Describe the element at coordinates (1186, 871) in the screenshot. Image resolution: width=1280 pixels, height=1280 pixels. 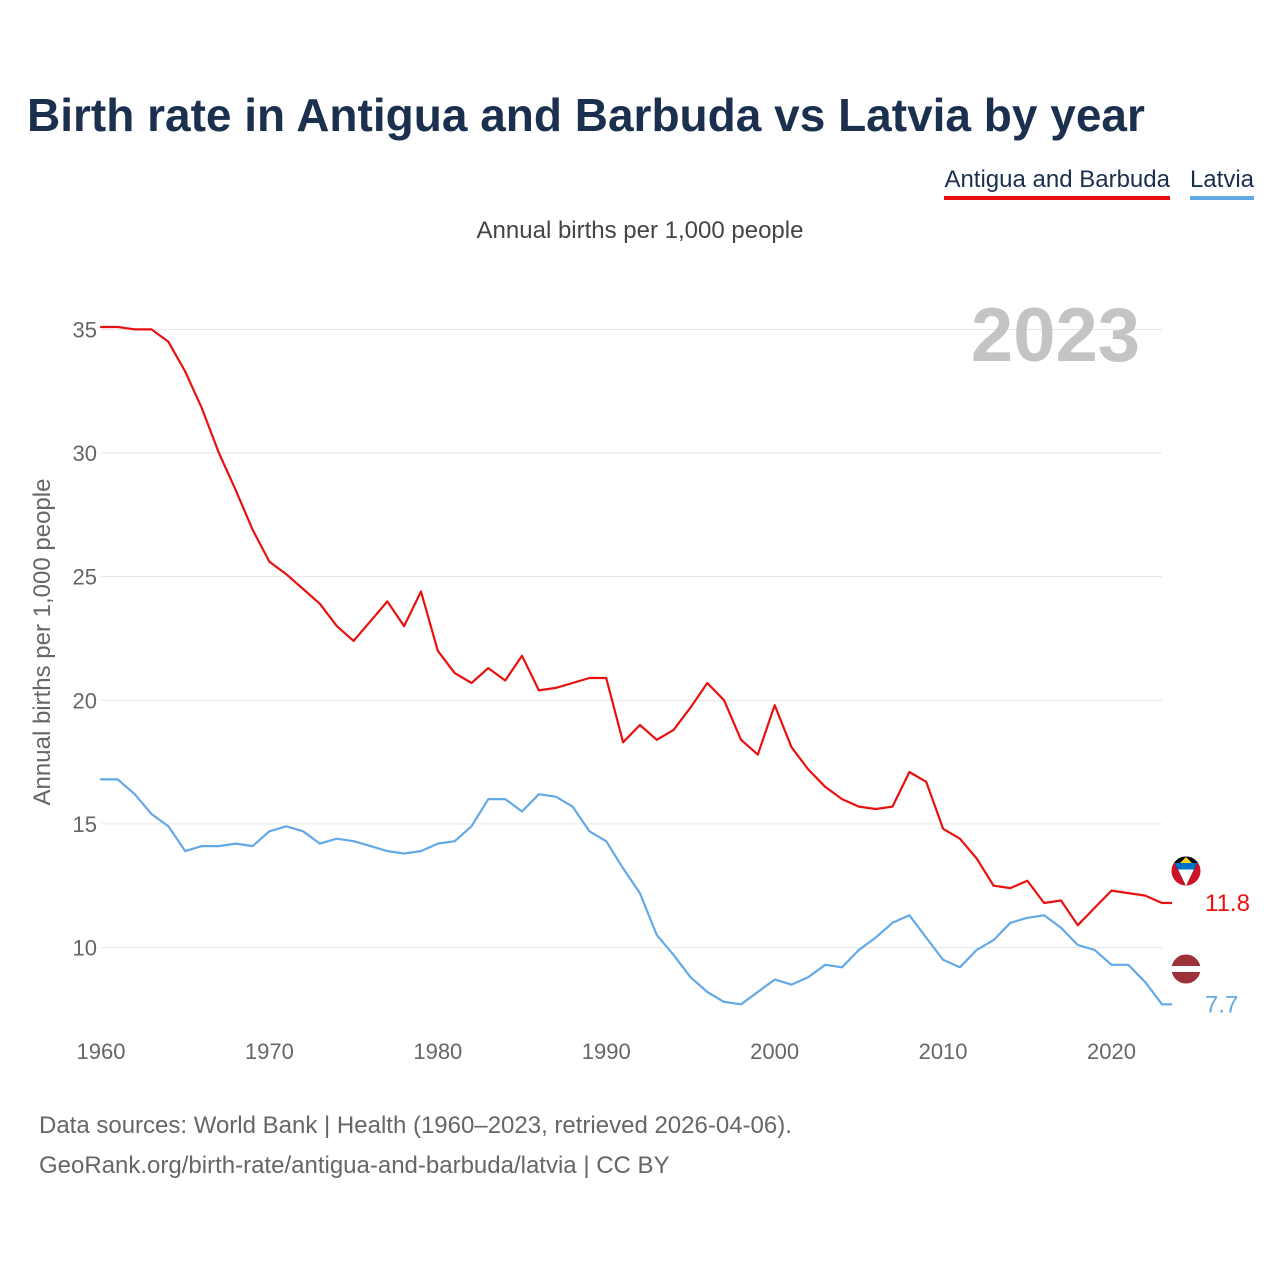
I see `antigua-and-barbuda-flag-icon` at that location.